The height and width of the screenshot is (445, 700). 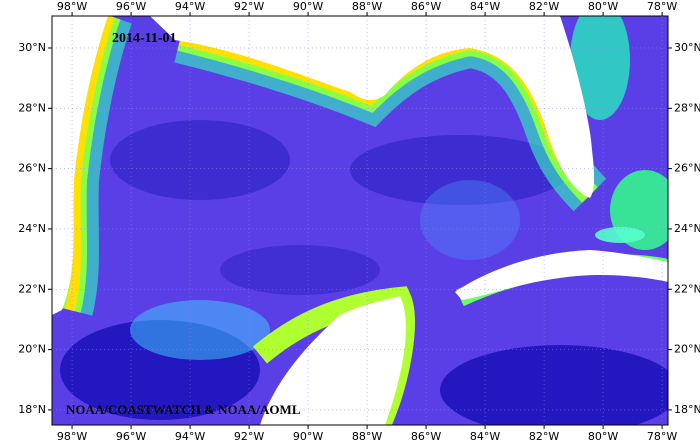 I want to click on credit-label: NOAA/COASTWATCH & NOAA/AOML, so click(x=183, y=409).